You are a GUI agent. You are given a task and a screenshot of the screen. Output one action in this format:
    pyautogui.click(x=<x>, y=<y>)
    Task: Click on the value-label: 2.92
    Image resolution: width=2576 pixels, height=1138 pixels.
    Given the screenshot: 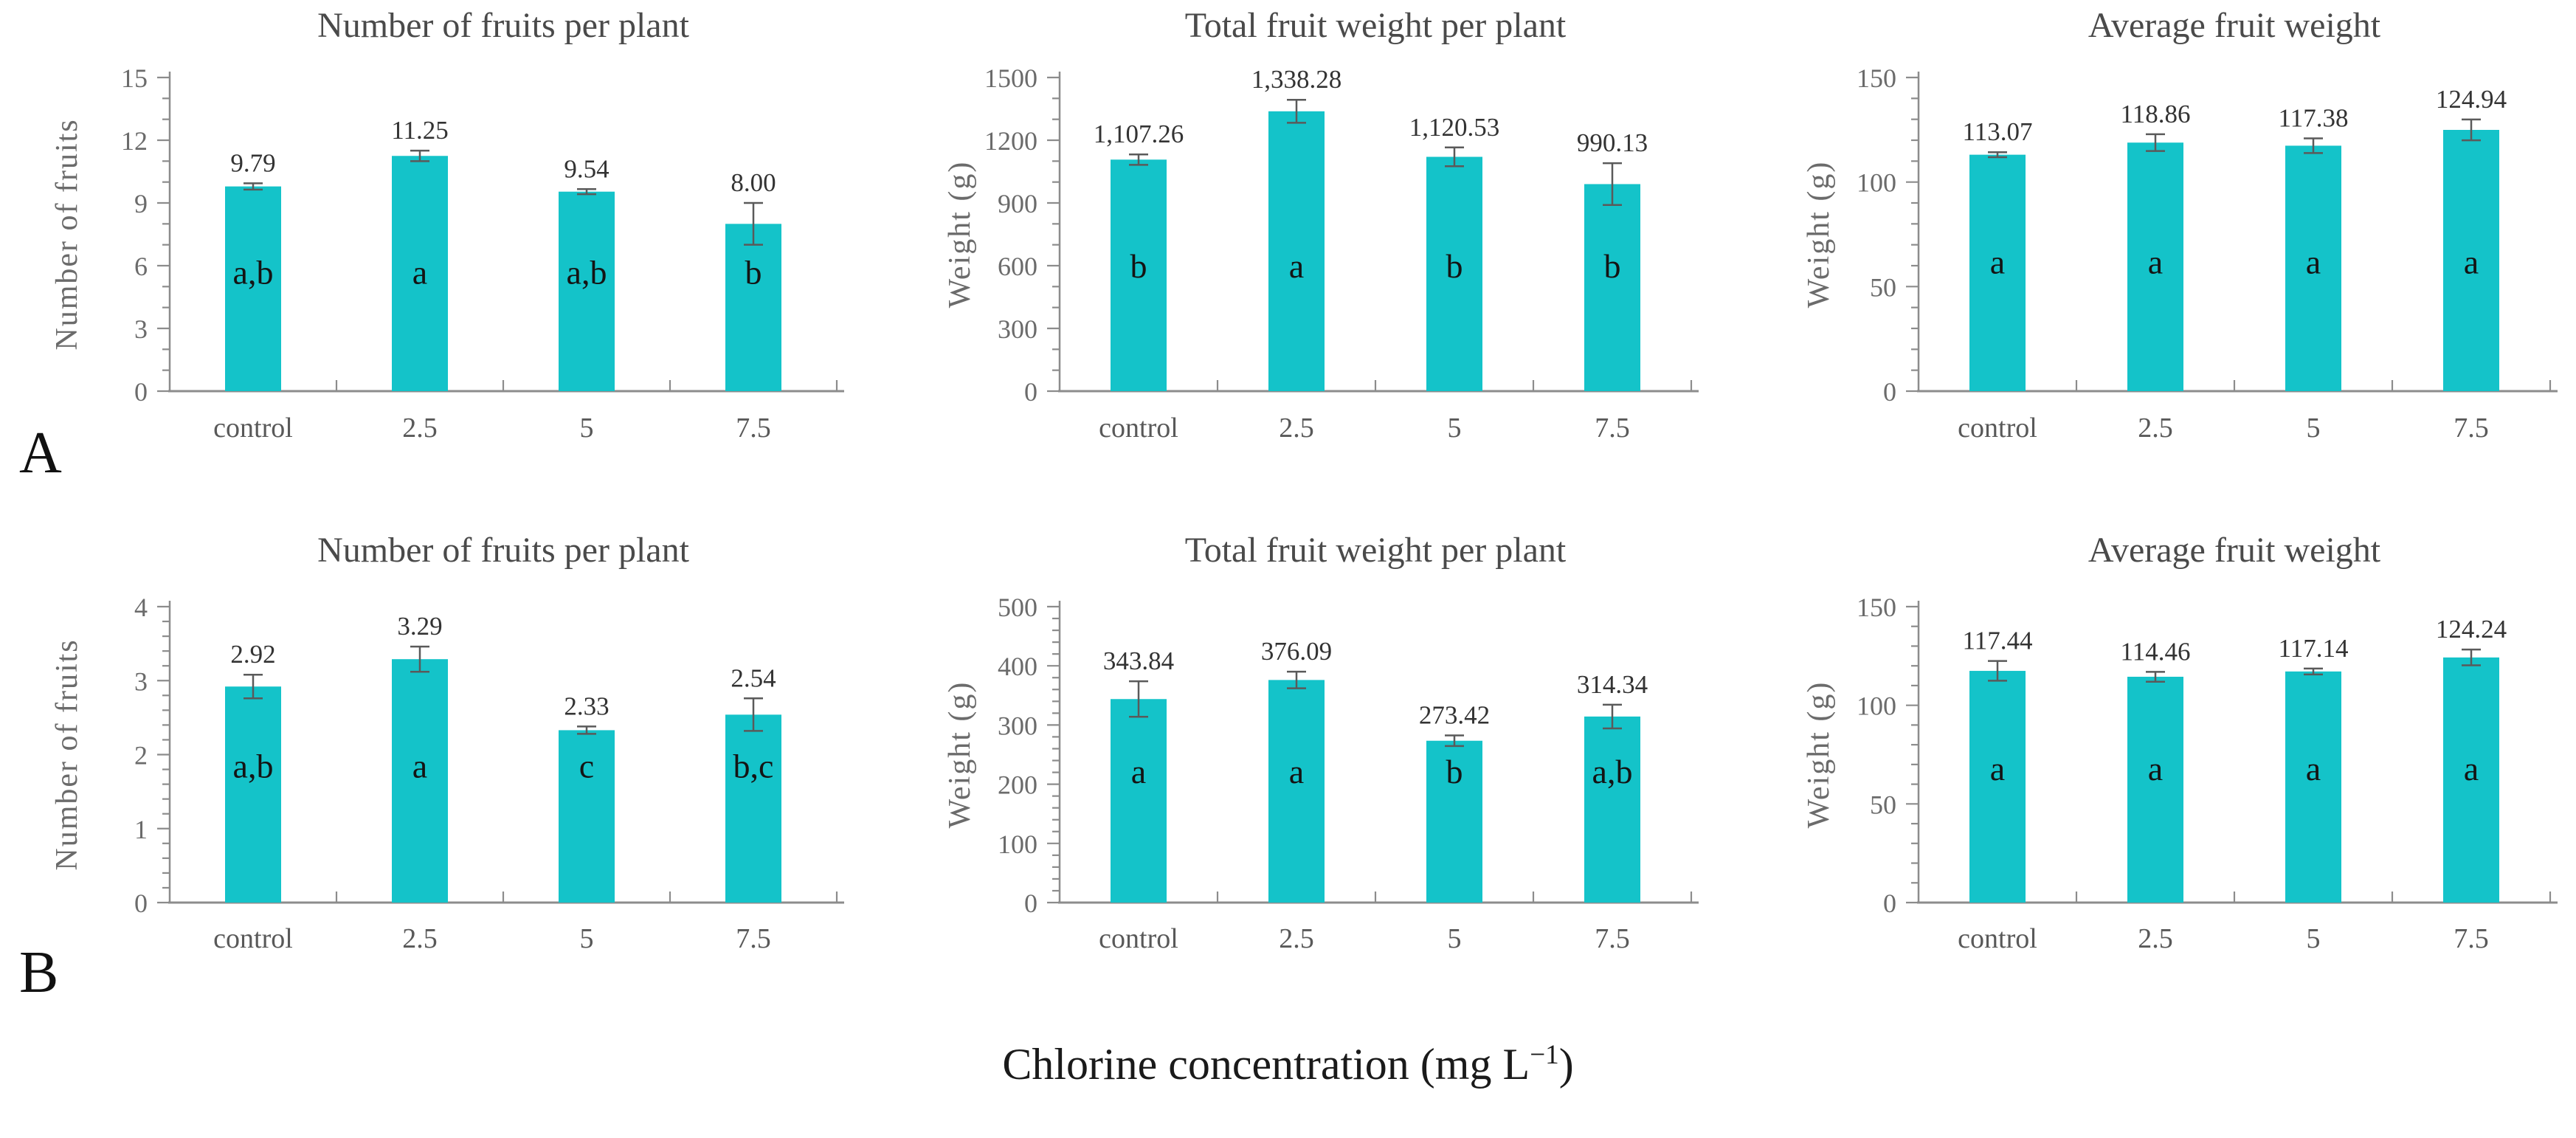 What is the action you would take?
    pyautogui.click(x=253, y=655)
    